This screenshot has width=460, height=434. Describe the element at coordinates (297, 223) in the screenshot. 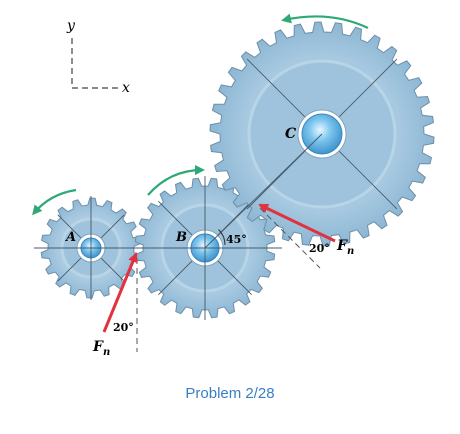

I see `upper-force-arrow` at that location.